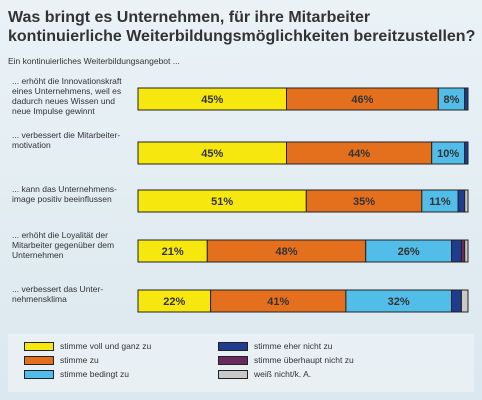 The image size is (482, 400). What do you see at coordinates (283, 374) in the screenshot?
I see `legend-label: weiß nicht/k. A.` at bounding box center [283, 374].